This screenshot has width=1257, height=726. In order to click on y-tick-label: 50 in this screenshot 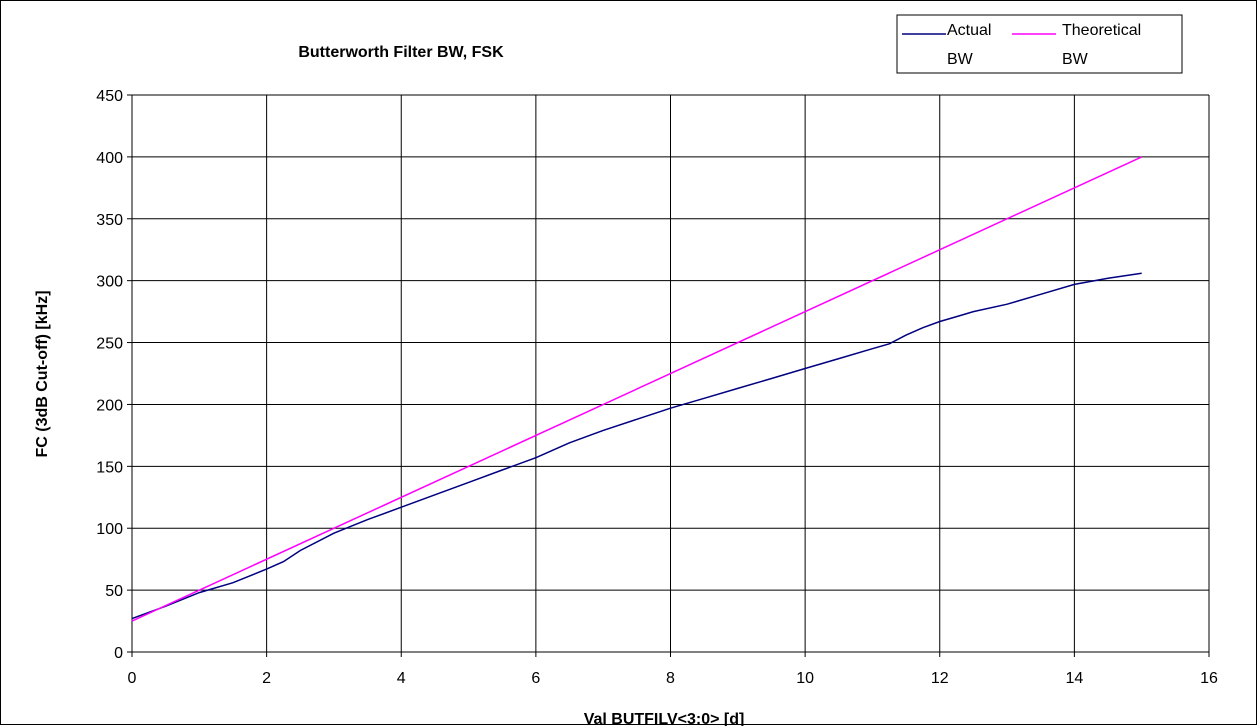, I will do `click(114, 591)`.